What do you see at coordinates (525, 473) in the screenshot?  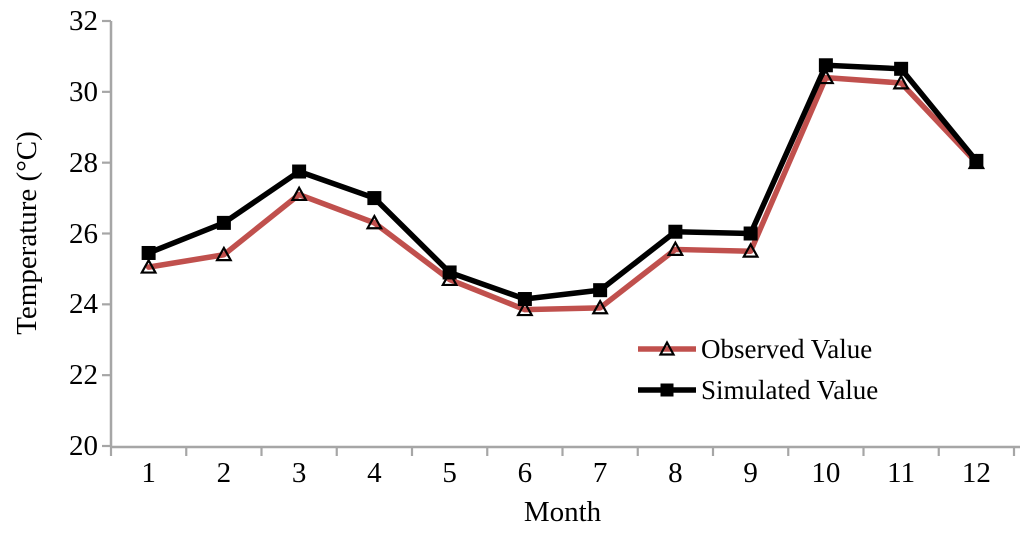 I see `x-tick-label: 6` at bounding box center [525, 473].